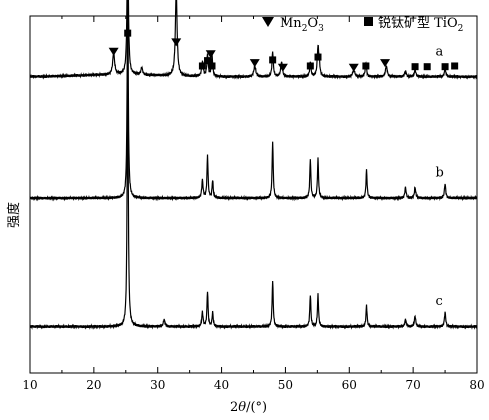 This screenshot has width=489, height=420. Describe the element at coordinates (283, 50) in the screenshot. I see `phase-markers` at that location.